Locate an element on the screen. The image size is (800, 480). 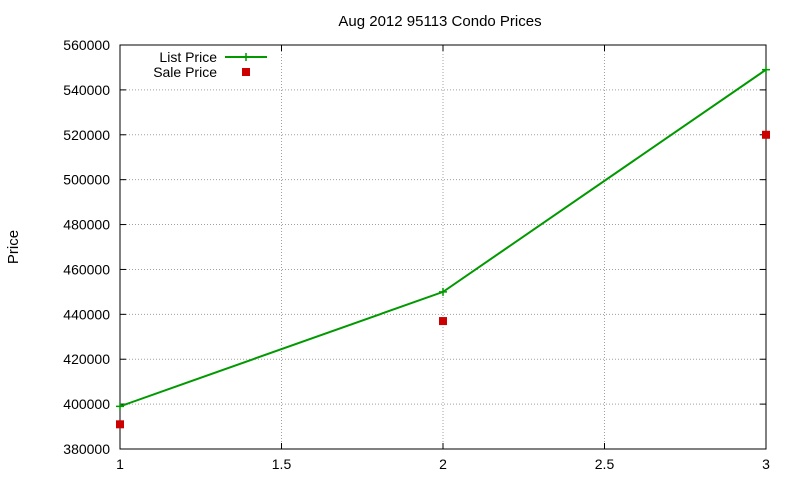
y-tick-label: 380000 is located at coordinates (86, 449).